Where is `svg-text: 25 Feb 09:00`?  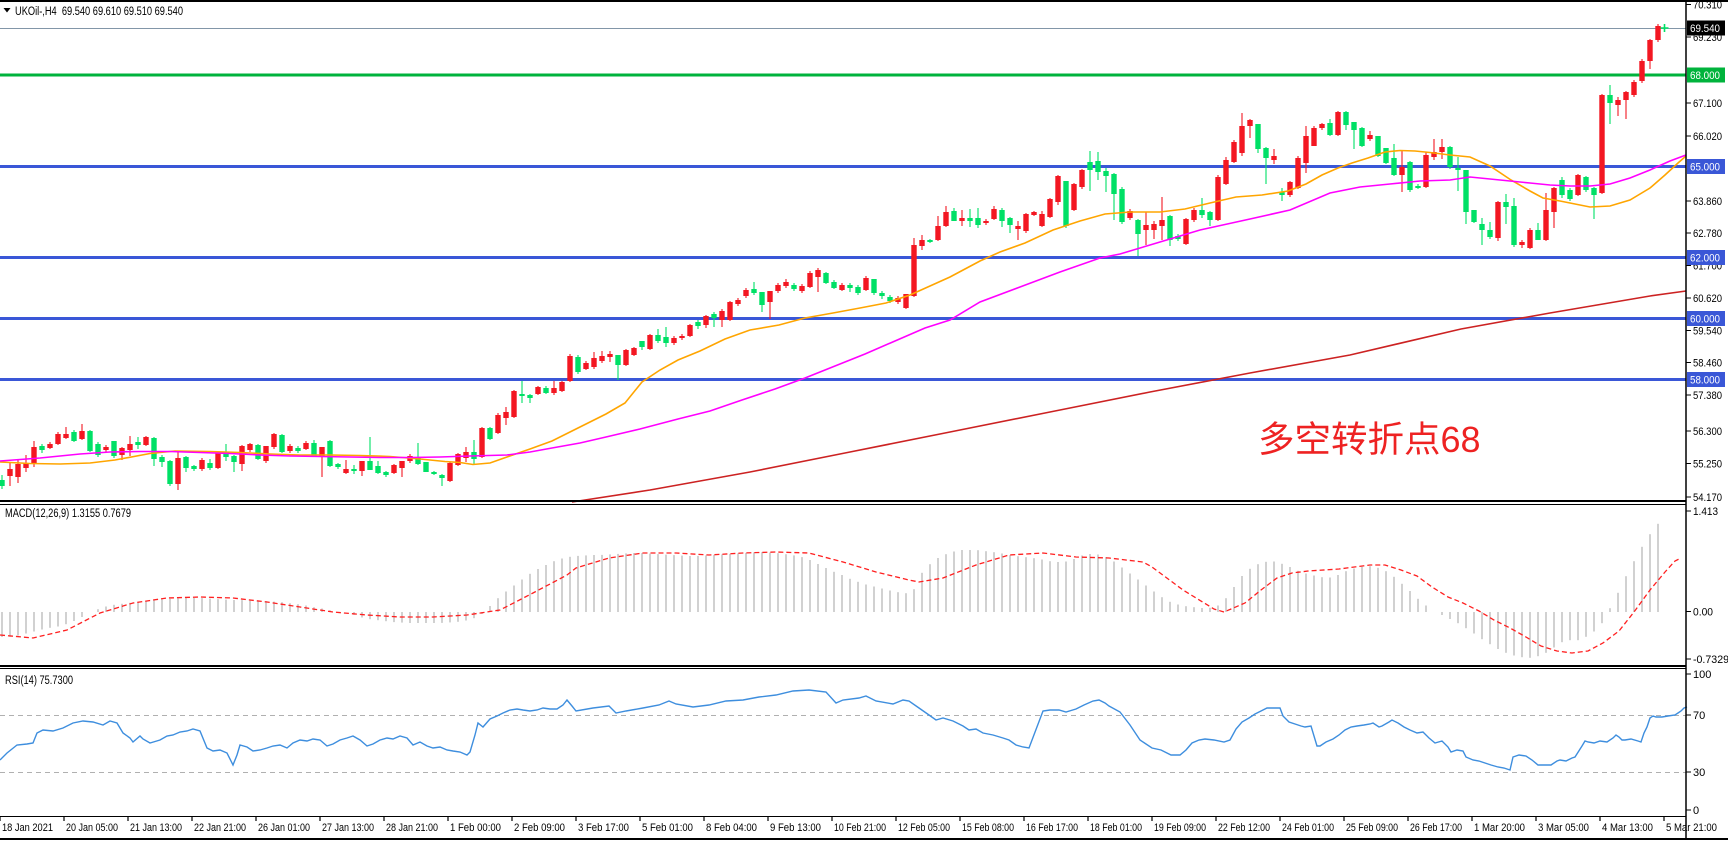
svg-text: 25 Feb 09:00 is located at coordinates (1372, 828).